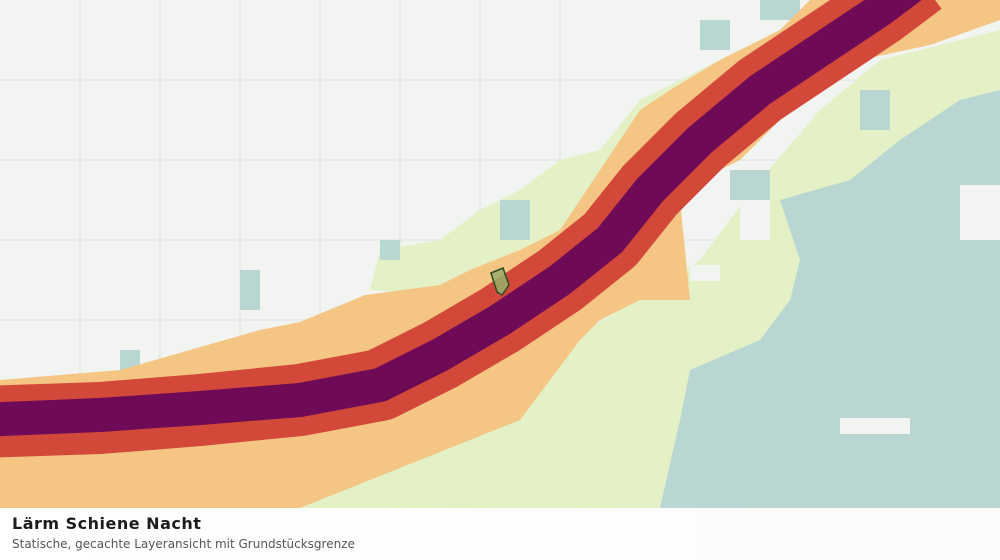 This screenshot has height=560, width=1000. What do you see at coordinates (500, 282) in the screenshot?
I see `parcel-boundary` at bounding box center [500, 282].